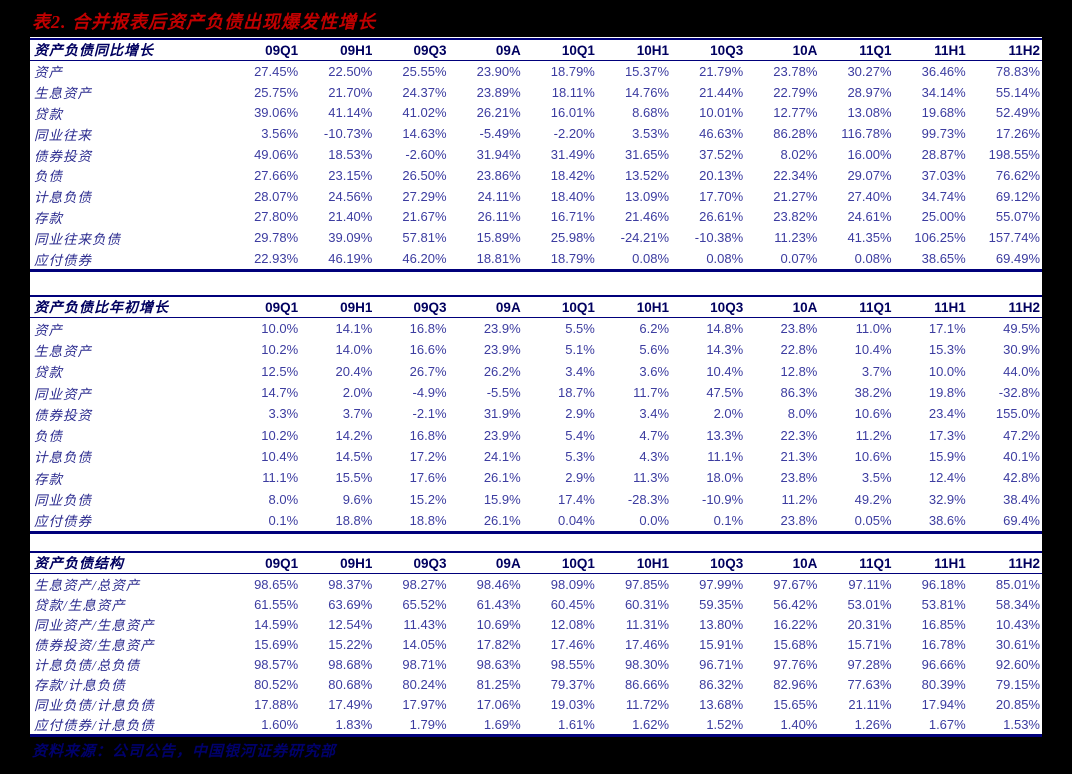  What do you see at coordinates (873, 456) in the screenshot?
I see `value-cell: 10.6%` at bounding box center [873, 456].